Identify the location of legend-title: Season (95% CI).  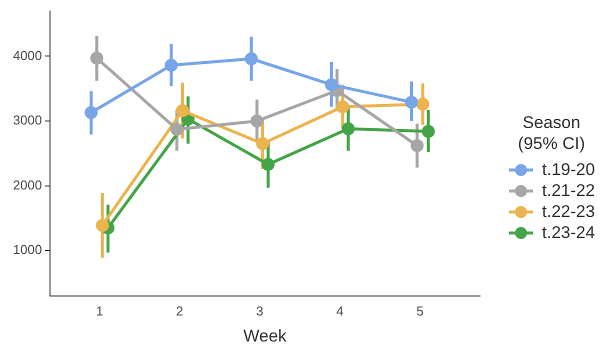
(551, 133).